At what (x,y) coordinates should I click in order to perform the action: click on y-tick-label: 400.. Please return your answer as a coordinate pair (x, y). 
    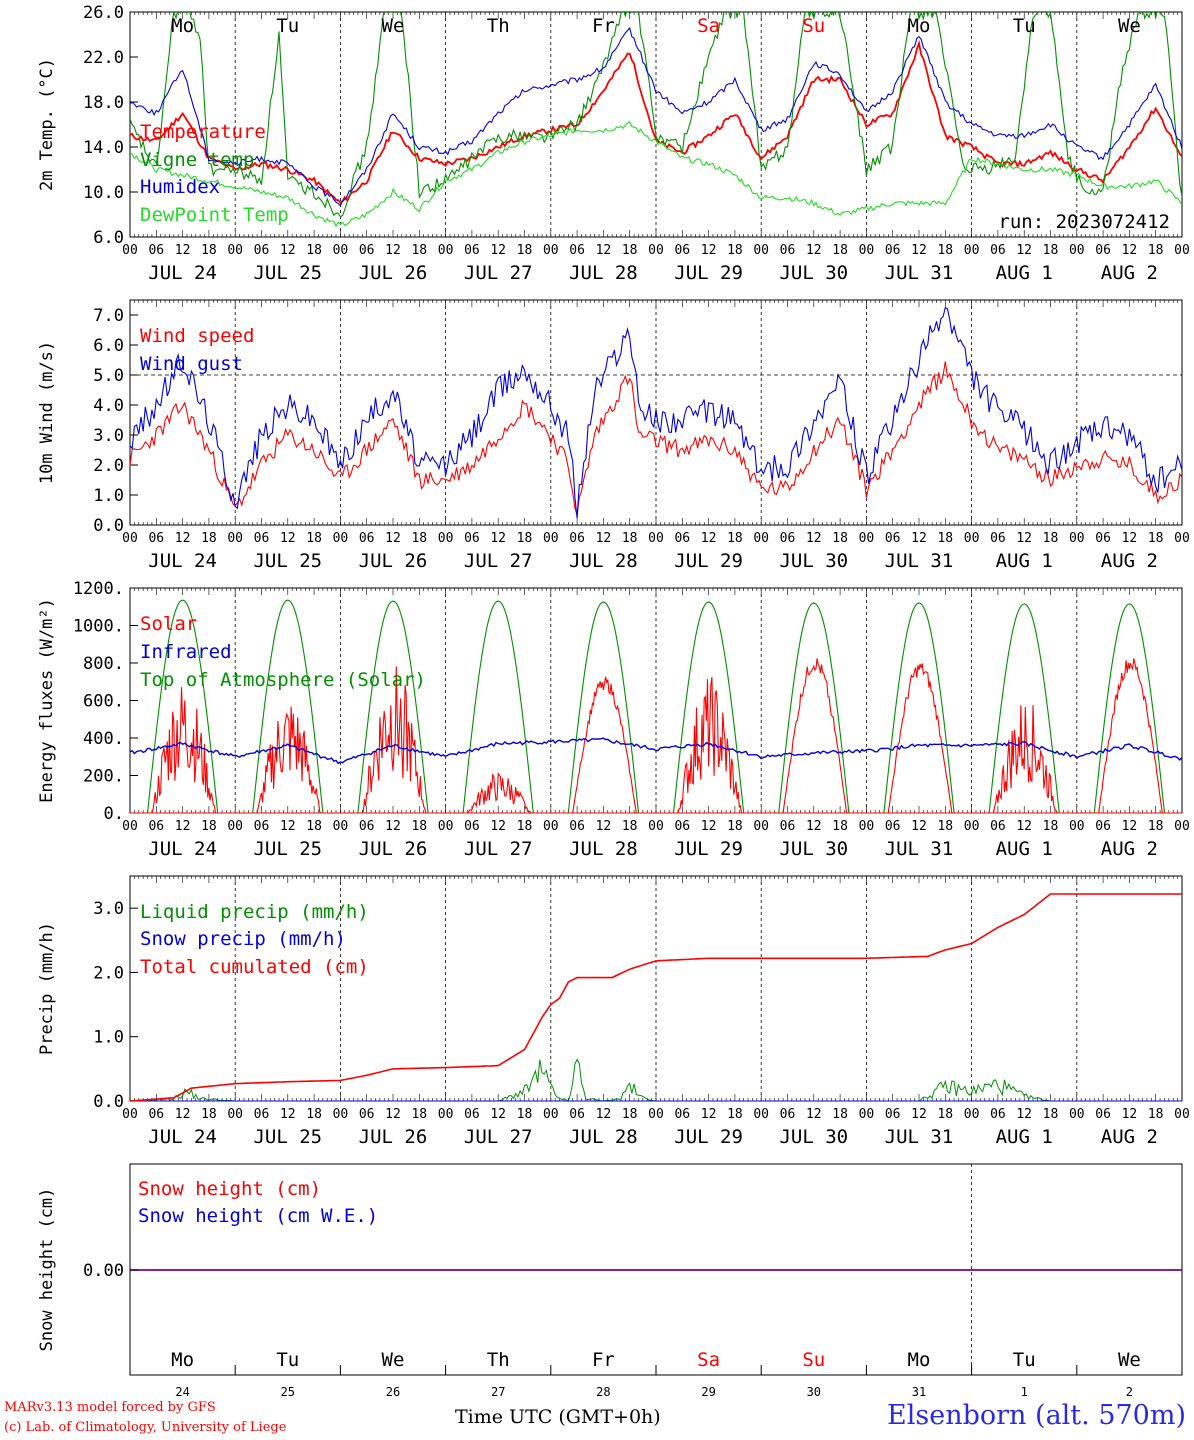
    Looking at the image, I should click on (103, 739).